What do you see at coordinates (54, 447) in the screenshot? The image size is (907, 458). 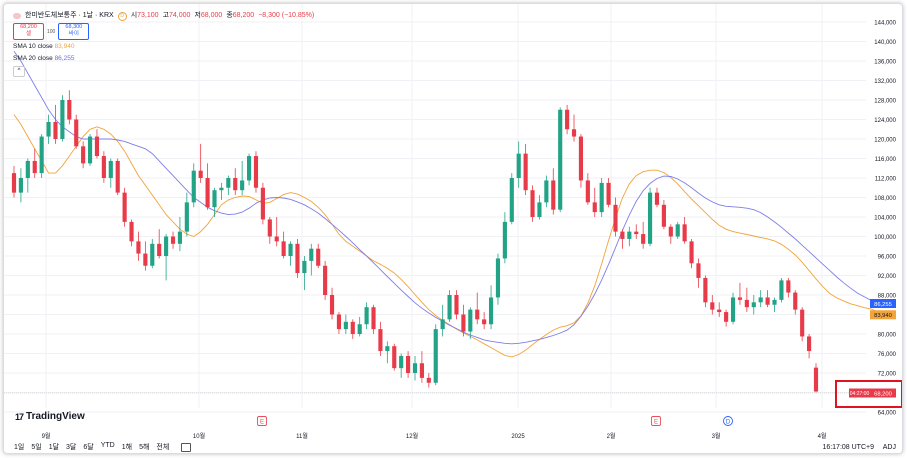 I see `timeframe-2: 1달` at bounding box center [54, 447].